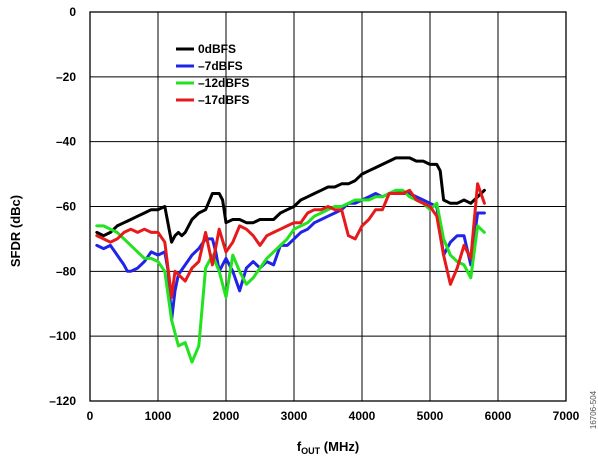 The height and width of the screenshot is (461, 598). What do you see at coordinates (294, 416) in the screenshot?
I see `x-tick-label: 3000` at bounding box center [294, 416].